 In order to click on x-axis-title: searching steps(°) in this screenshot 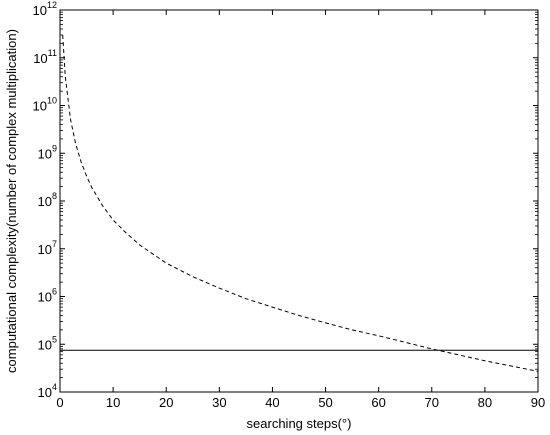, I will do `click(299, 423)`.